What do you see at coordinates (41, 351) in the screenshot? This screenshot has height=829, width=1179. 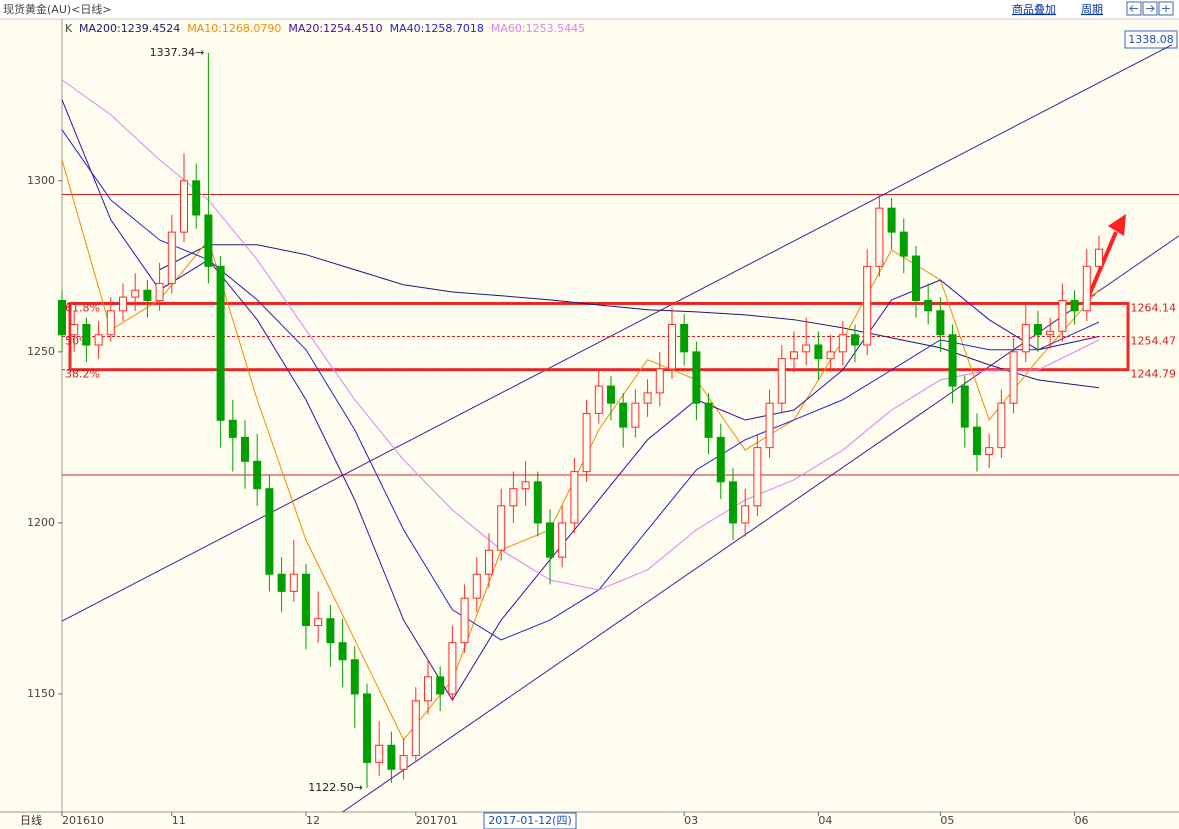 I see `y-tick-label: 1250` at bounding box center [41, 351].